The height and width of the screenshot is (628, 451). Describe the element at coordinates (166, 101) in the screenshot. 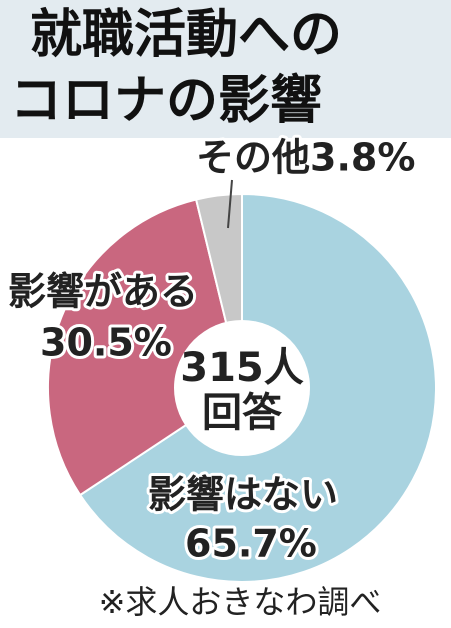

I see `chart-title: コロナの影響` at that location.